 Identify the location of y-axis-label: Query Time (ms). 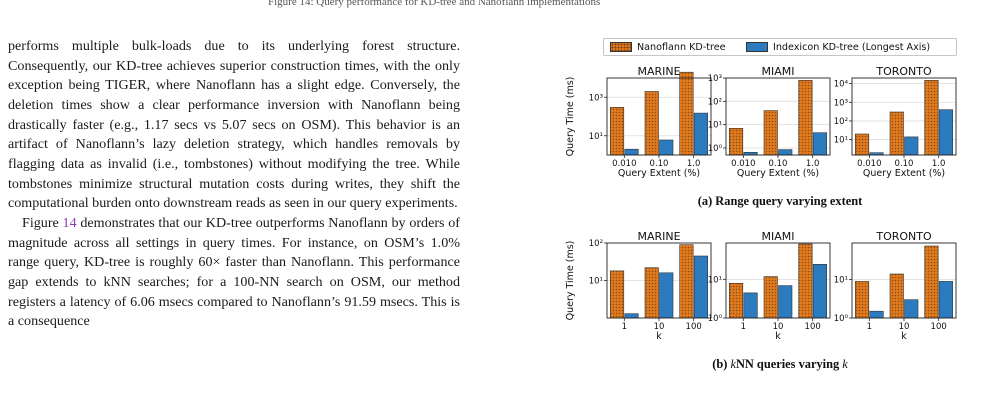
(570, 117).